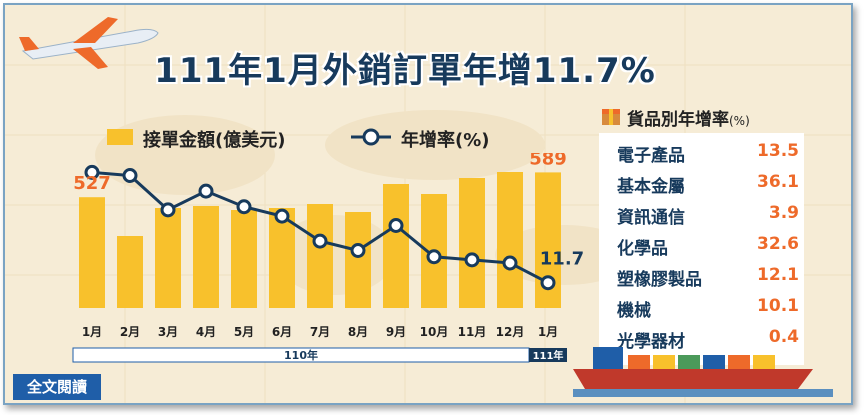  What do you see at coordinates (708, 217) in the screenshot?
I see `category-row: 資訊通信 3.9` at bounding box center [708, 217].